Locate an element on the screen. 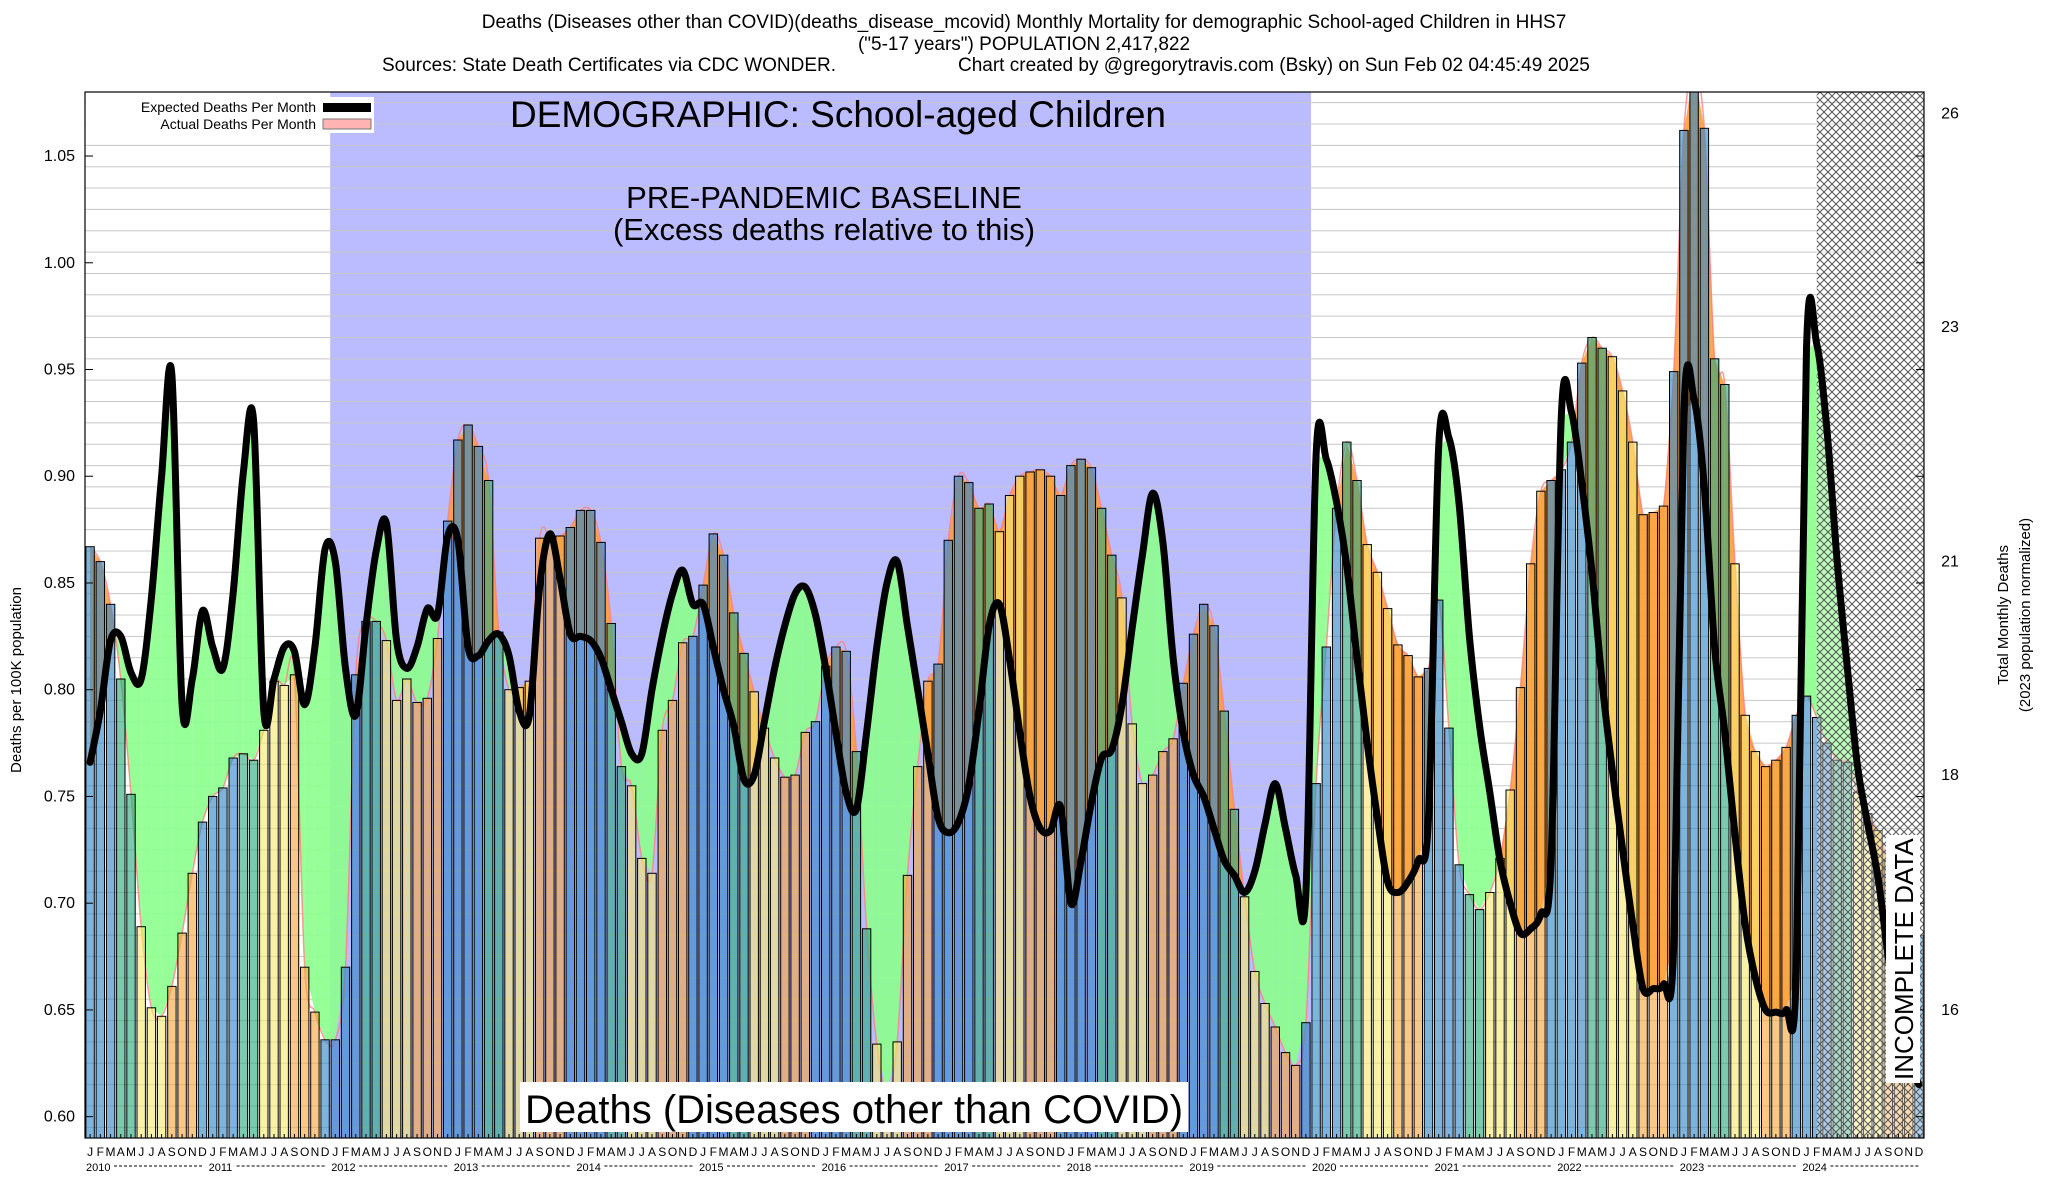 The image size is (2048, 1200). x-year-label: 2016 is located at coordinates (834, 1168).